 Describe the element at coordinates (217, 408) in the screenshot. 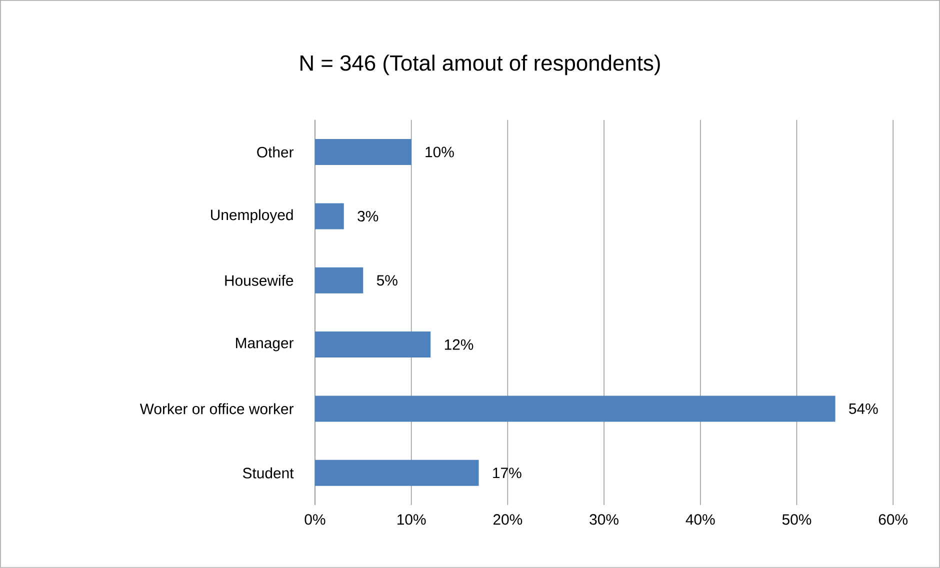

I see `y-tick-label: Worker or office worker` at that location.